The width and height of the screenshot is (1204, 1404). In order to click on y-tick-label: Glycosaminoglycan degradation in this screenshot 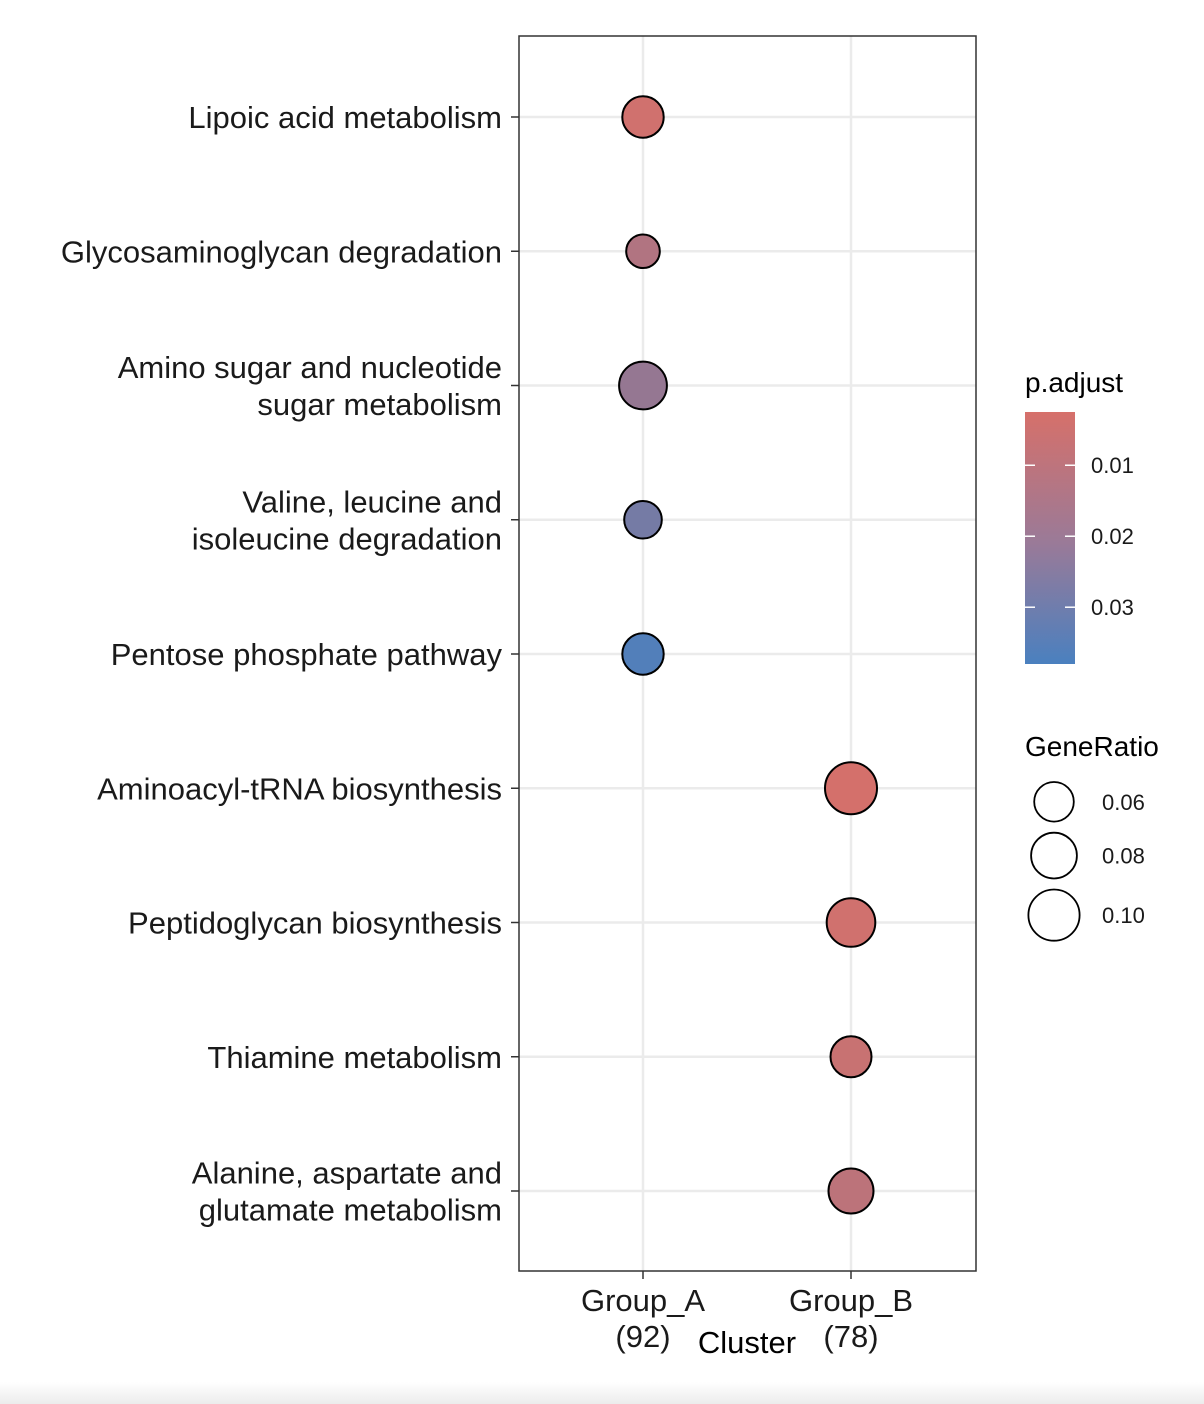, I will do `click(281, 251)`.